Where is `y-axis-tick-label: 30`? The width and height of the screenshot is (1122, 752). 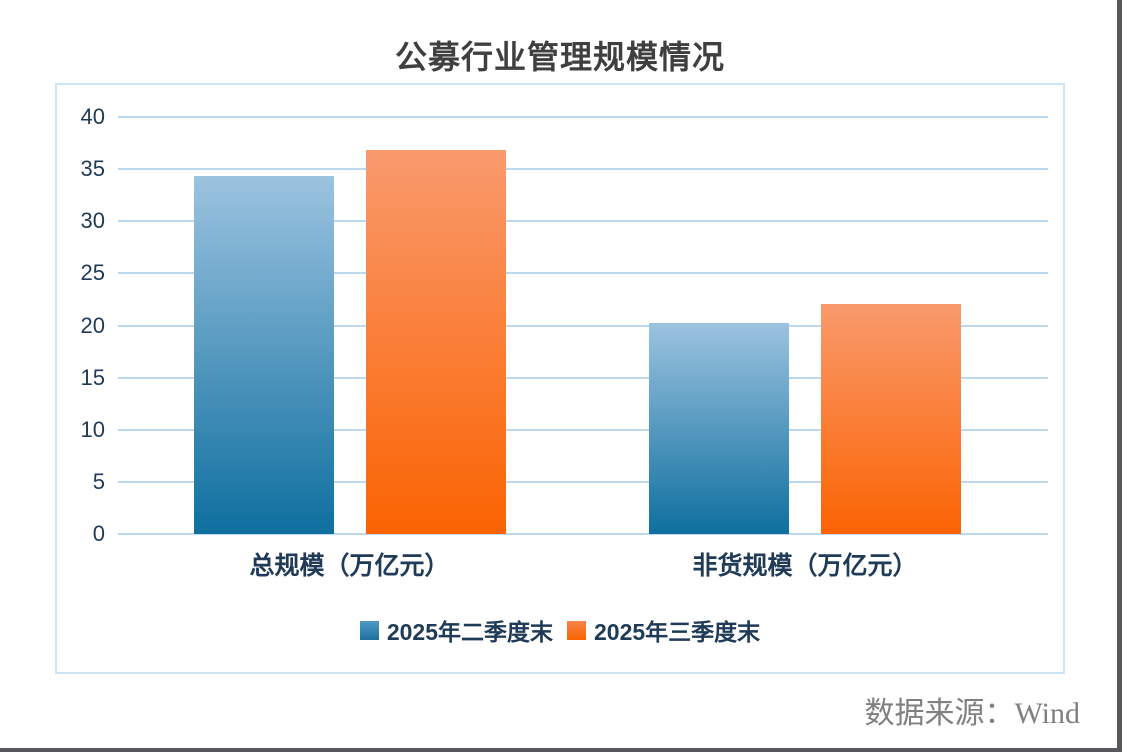 y-axis-tick-label: 30 is located at coordinates (92, 221).